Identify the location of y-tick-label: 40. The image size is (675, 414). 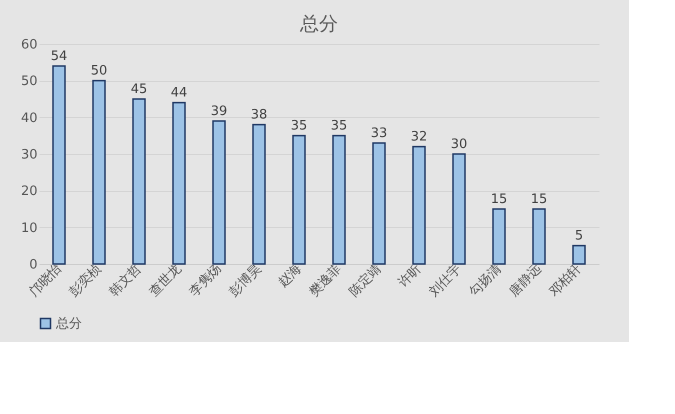
(29, 118).